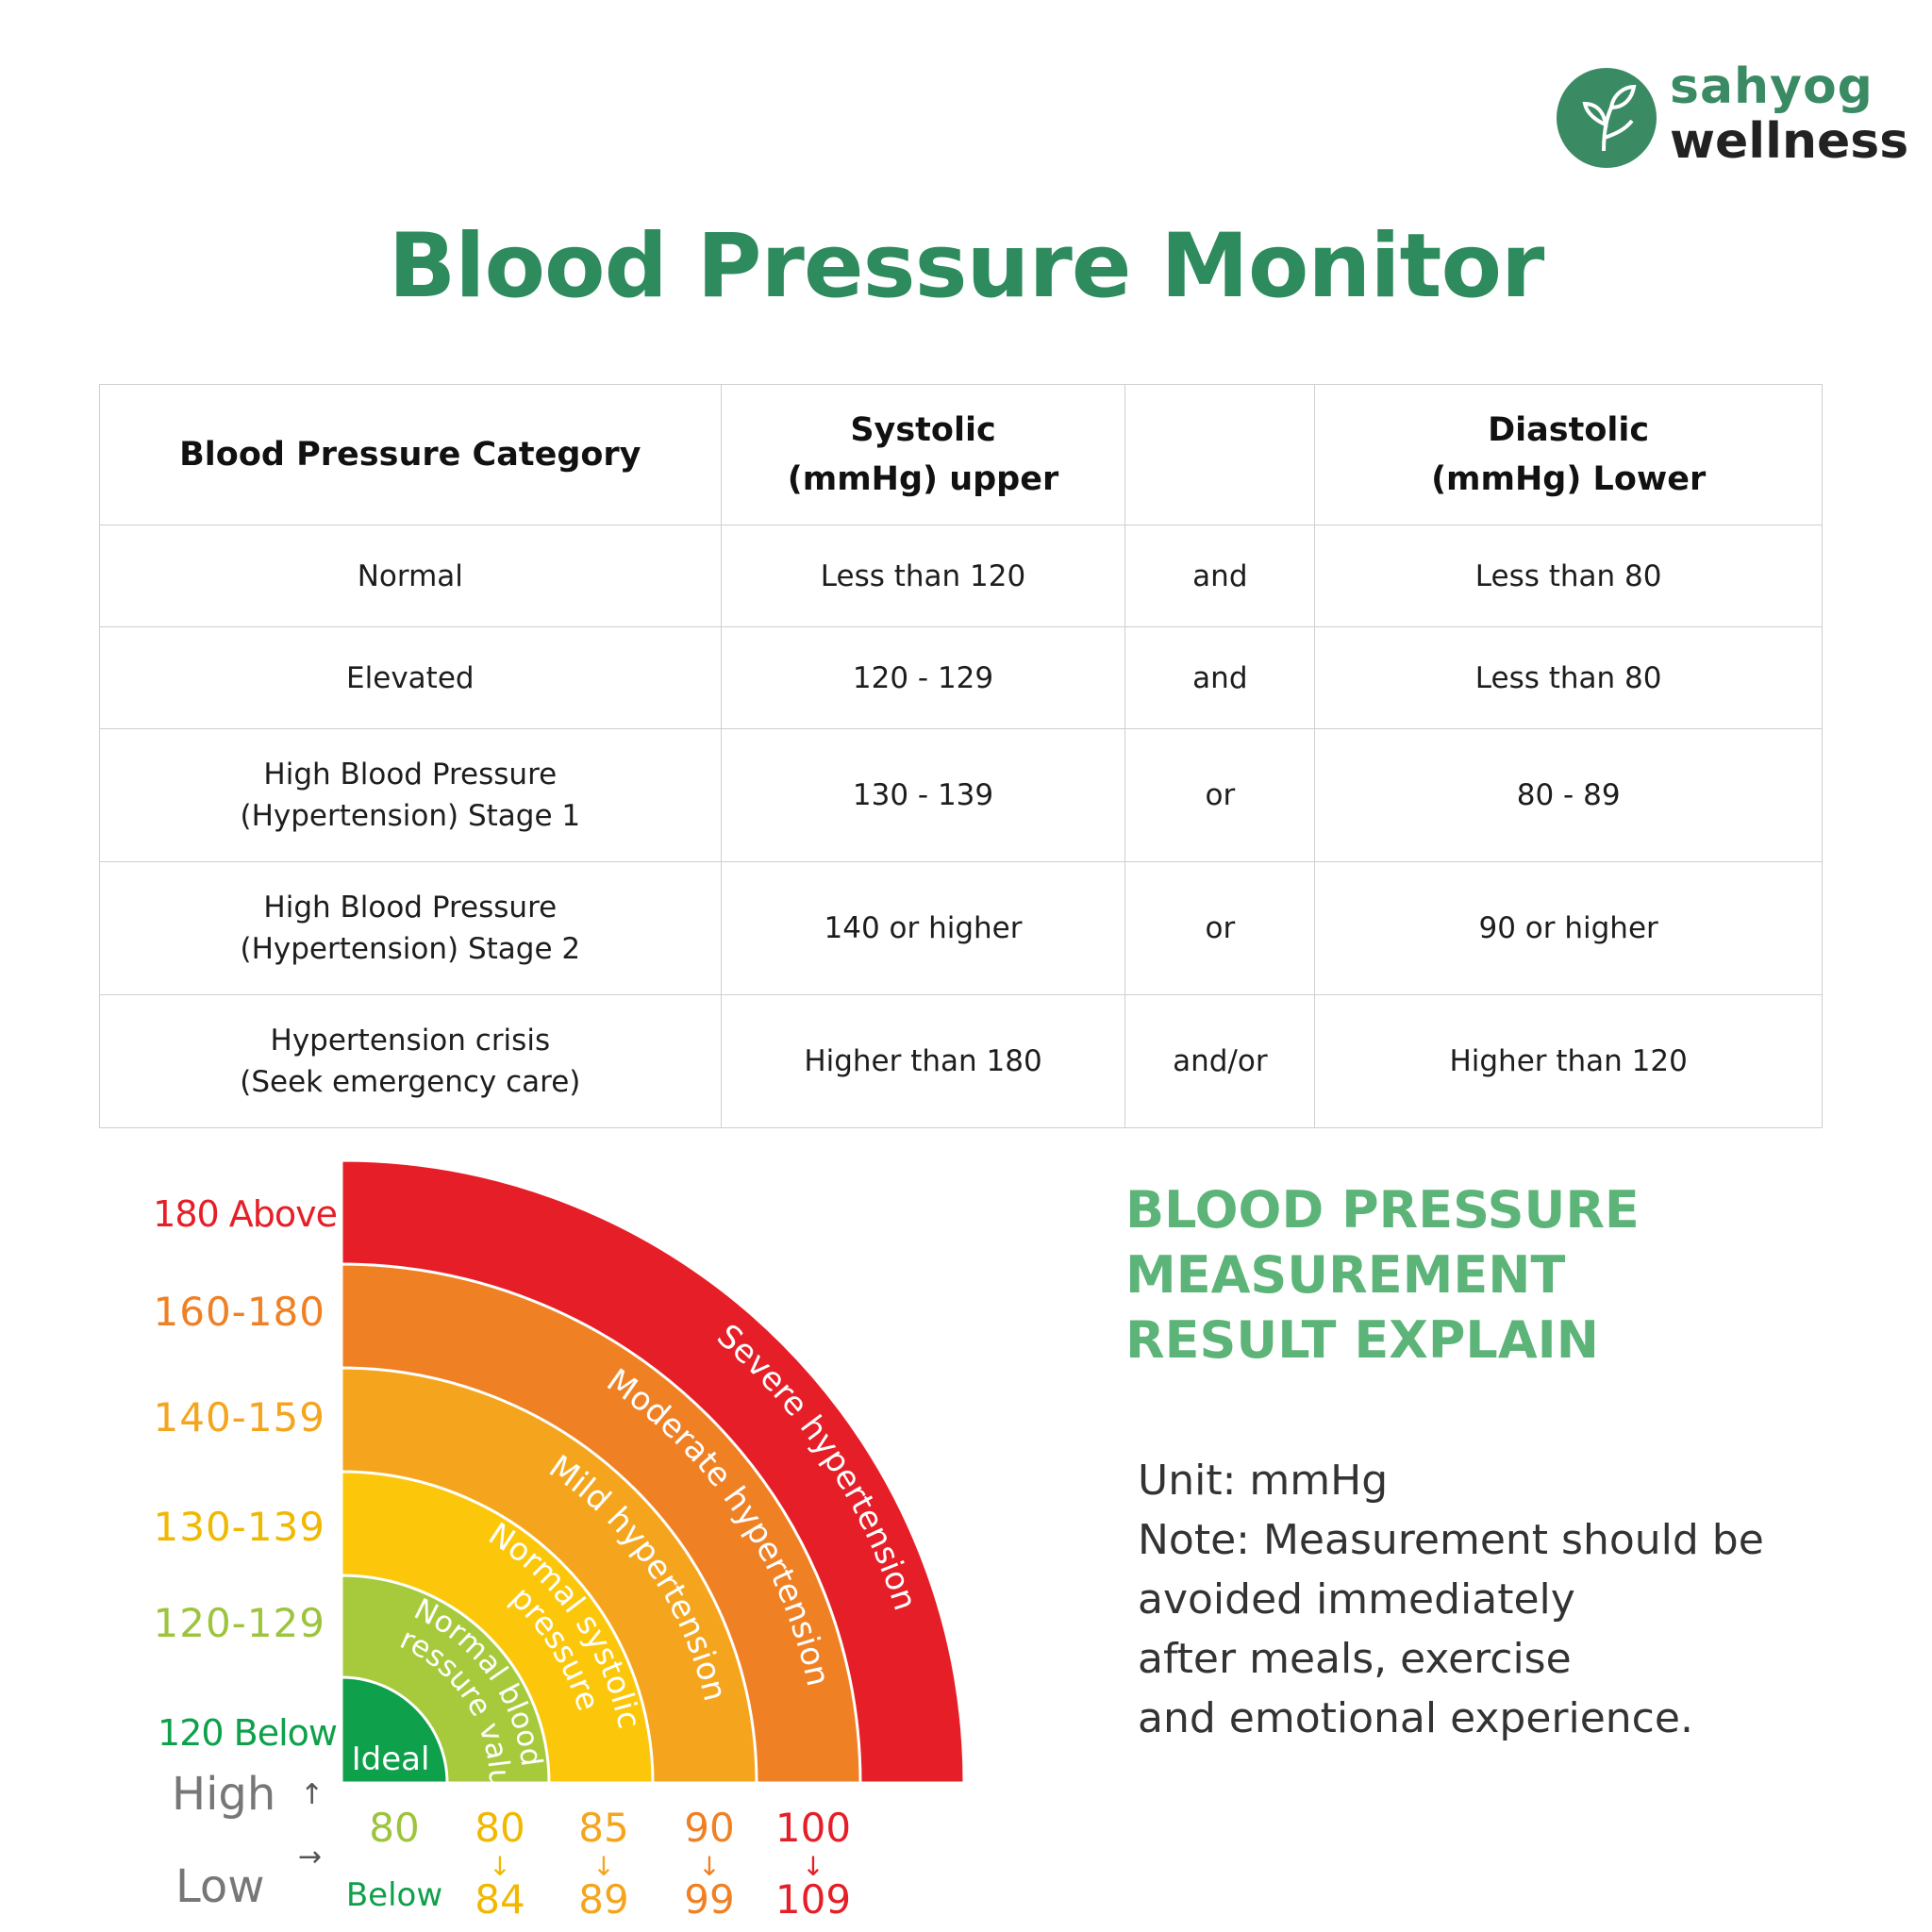  I want to click on systolic-label: 180 Above, so click(245, 1214).